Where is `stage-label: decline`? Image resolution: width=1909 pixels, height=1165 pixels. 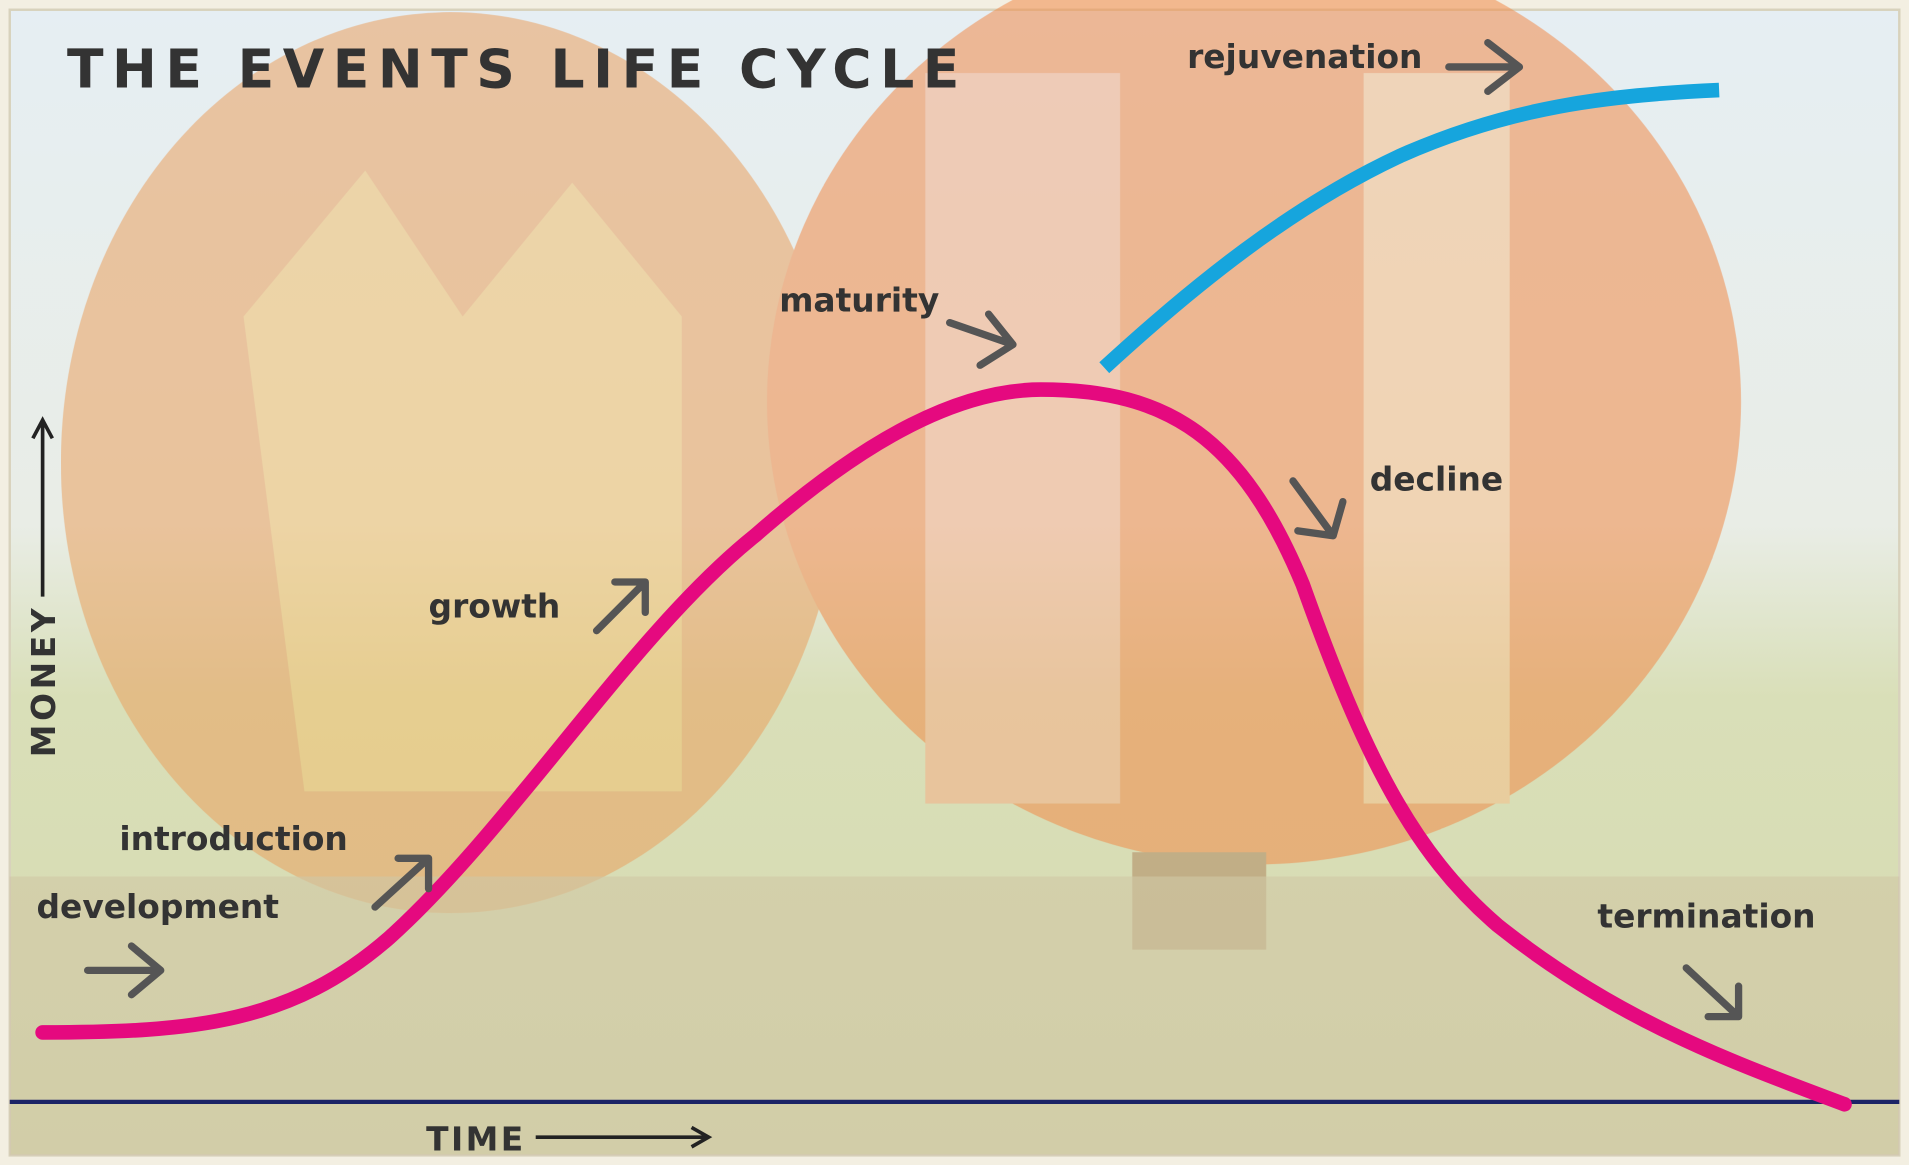
stage-label: decline is located at coordinates (1436, 479).